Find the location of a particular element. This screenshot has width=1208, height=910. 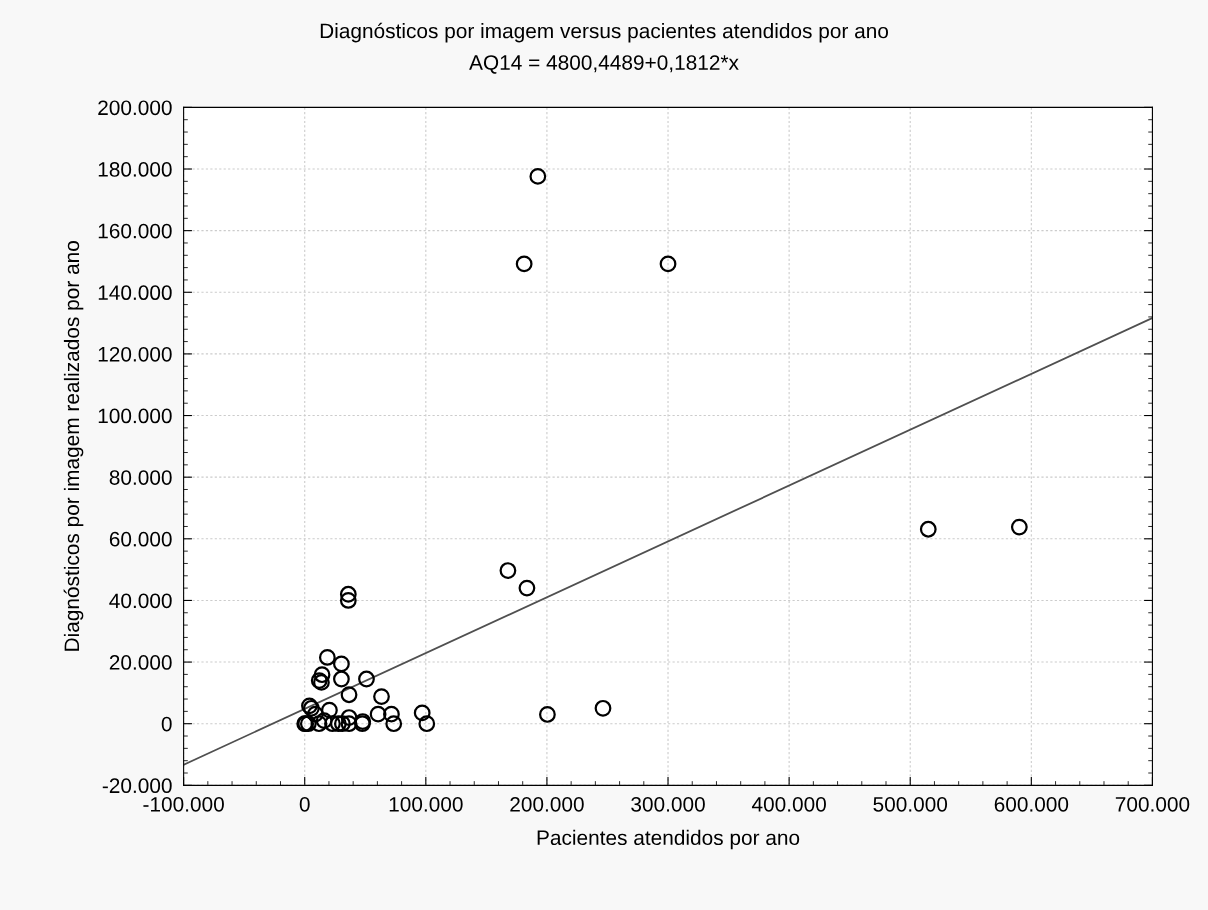

y-tick-label: 180.000 is located at coordinates (135, 169).